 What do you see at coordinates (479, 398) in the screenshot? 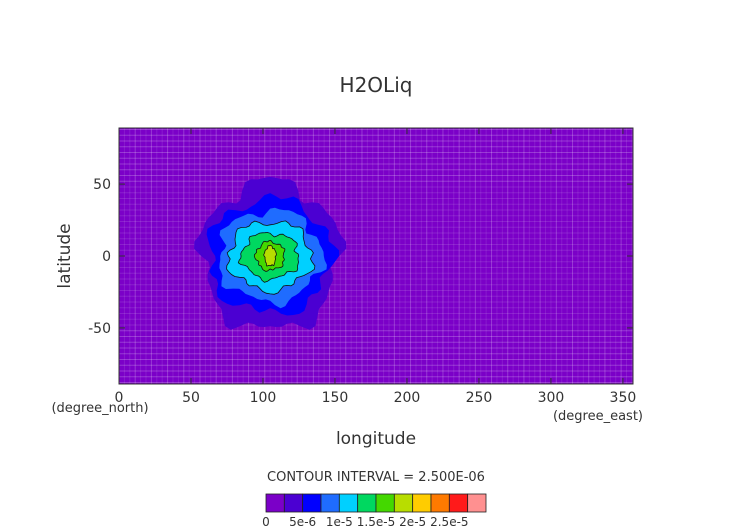
I see `x-tick-label: 250` at bounding box center [479, 398].